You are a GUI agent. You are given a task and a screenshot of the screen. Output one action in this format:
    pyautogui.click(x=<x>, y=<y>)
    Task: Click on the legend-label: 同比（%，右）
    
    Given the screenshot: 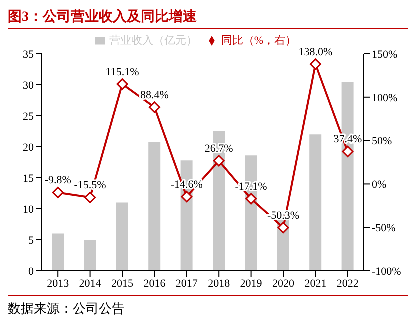 What is the action you would take?
    pyautogui.click(x=259, y=41)
    